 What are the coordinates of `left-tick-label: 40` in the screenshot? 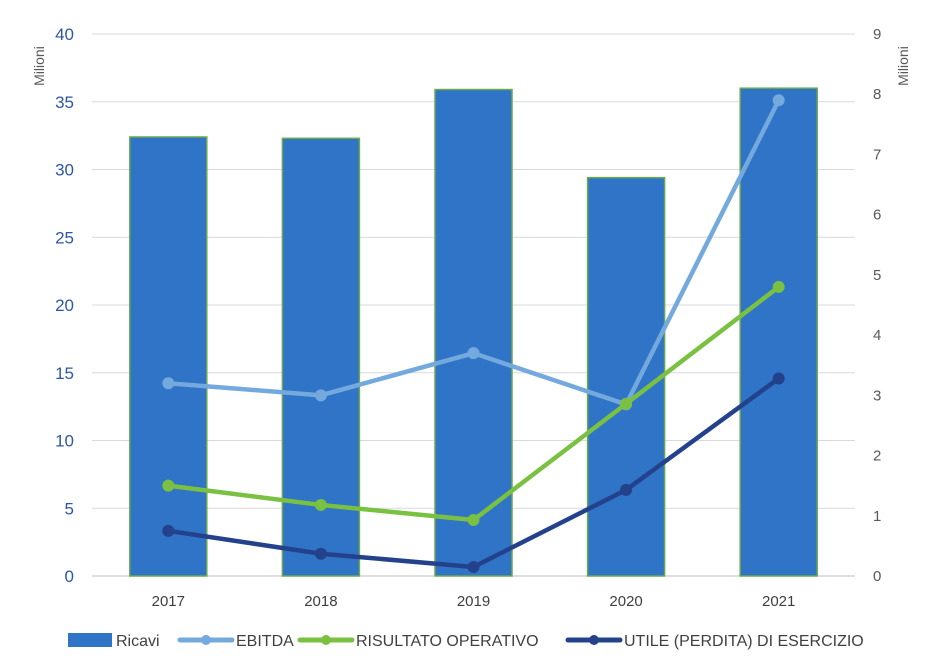 It's located at (64, 34).